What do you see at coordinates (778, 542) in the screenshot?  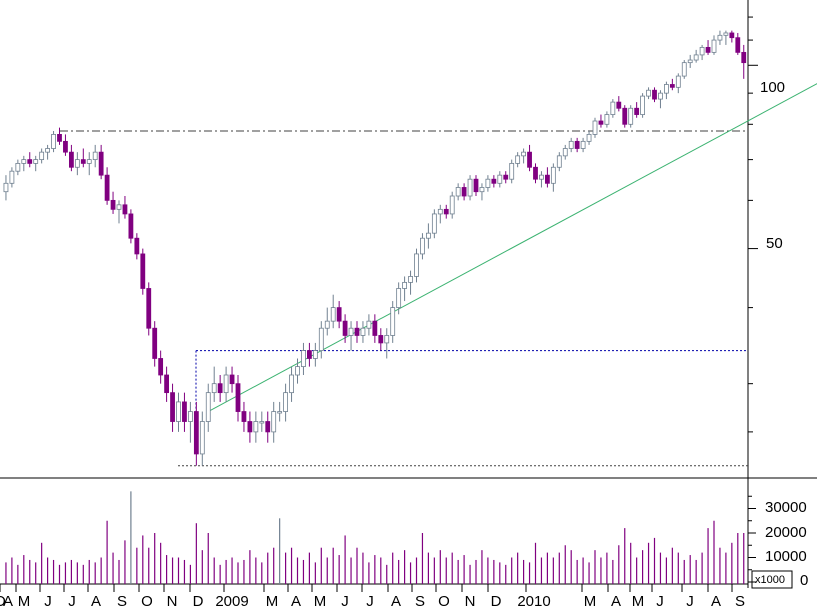 I see `volume-axis: 30000 20000 10000 0 x1000` at bounding box center [778, 542].